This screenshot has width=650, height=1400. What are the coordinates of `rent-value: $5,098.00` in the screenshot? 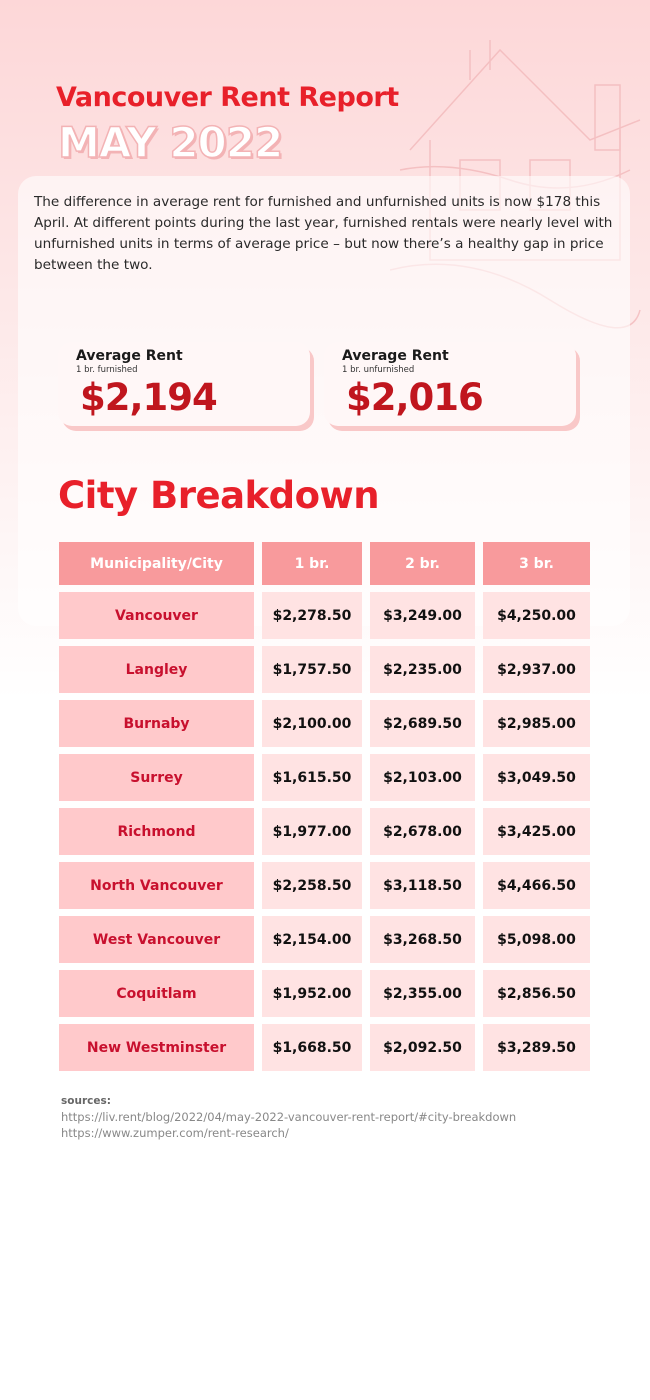 It's located at (536, 939).